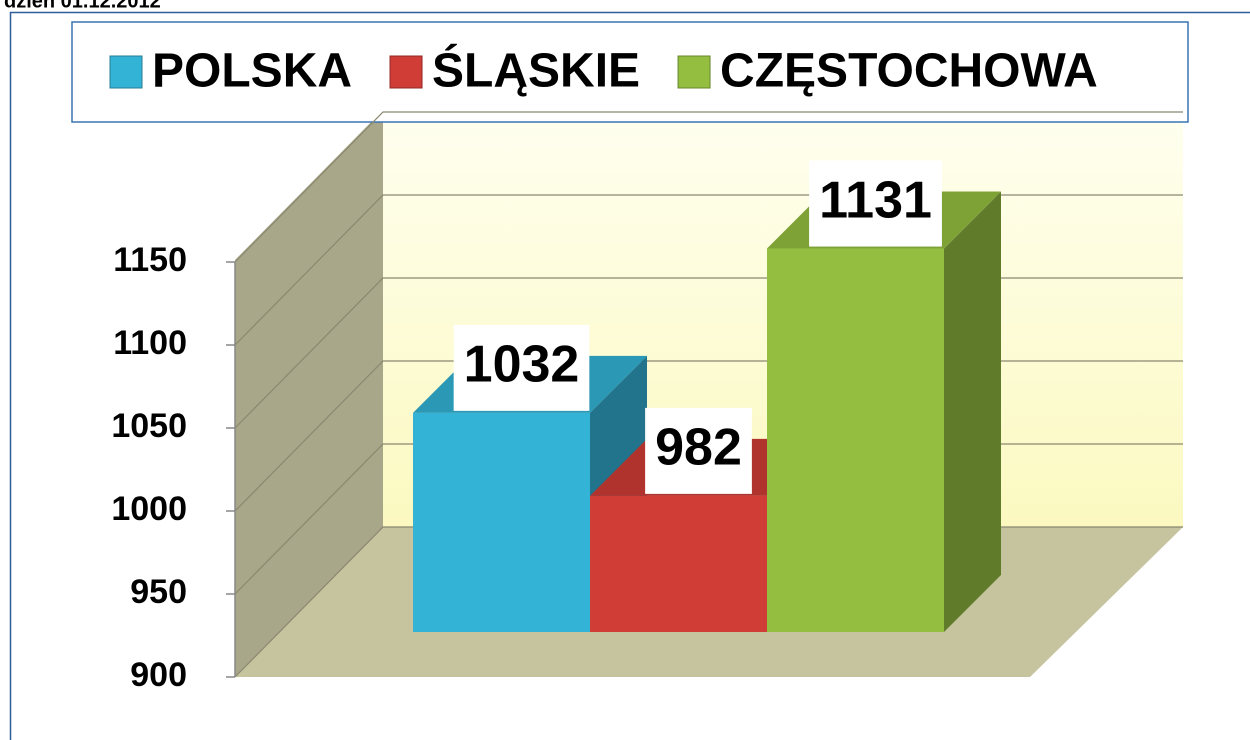 The width and height of the screenshot is (1250, 740). What do you see at coordinates (522, 365) in the screenshot?
I see `data-label: 1032` at bounding box center [522, 365].